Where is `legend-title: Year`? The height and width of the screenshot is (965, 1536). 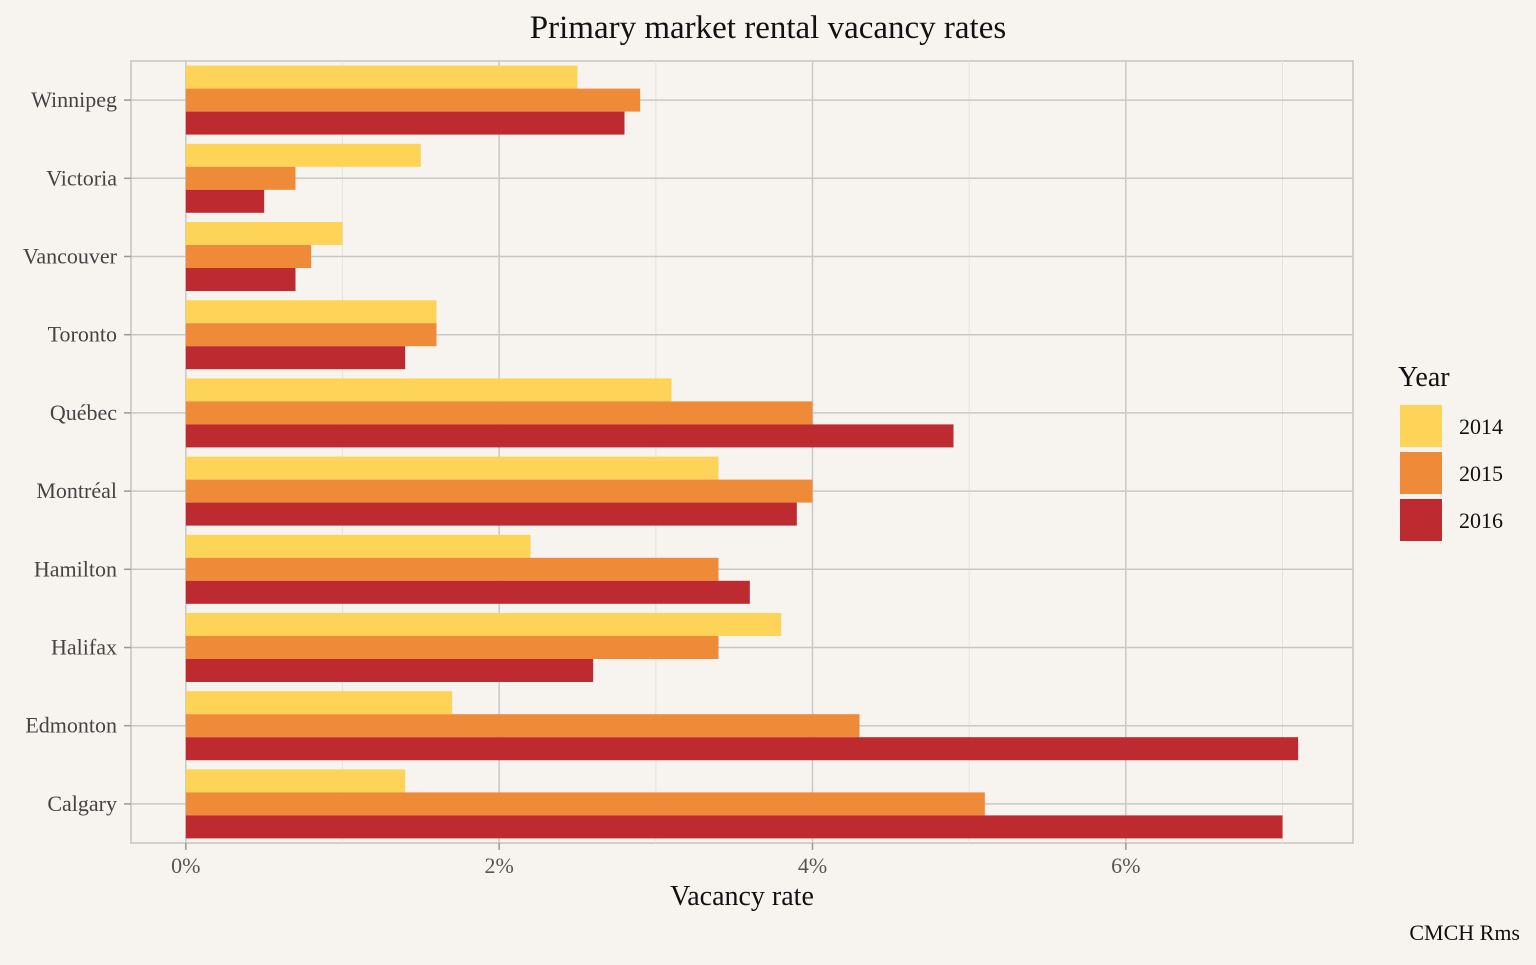
legend-title: Year is located at coordinates (1424, 377).